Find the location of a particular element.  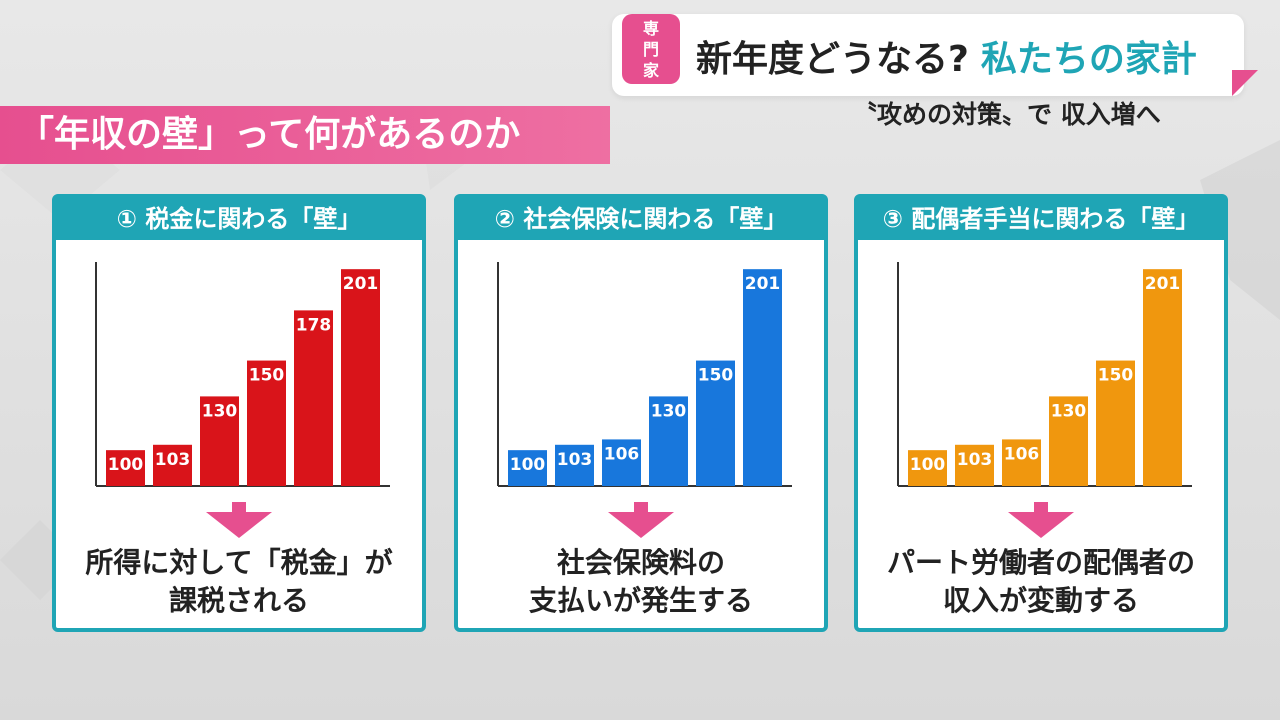

header-box is located at coordinates (928, 55).